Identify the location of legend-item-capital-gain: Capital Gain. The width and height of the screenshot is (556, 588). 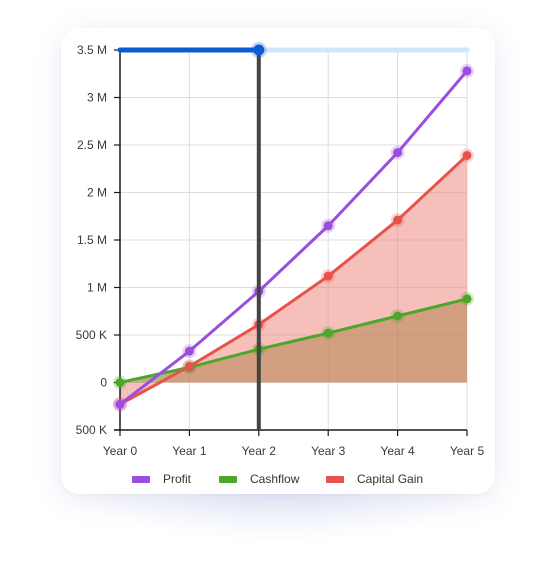
(374, 479).